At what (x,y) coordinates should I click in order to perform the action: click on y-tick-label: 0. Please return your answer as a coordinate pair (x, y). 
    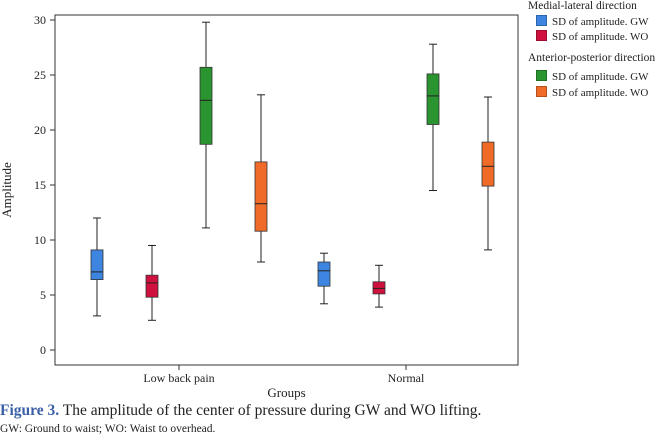
    Looking at the image, I should click on (43, 350).